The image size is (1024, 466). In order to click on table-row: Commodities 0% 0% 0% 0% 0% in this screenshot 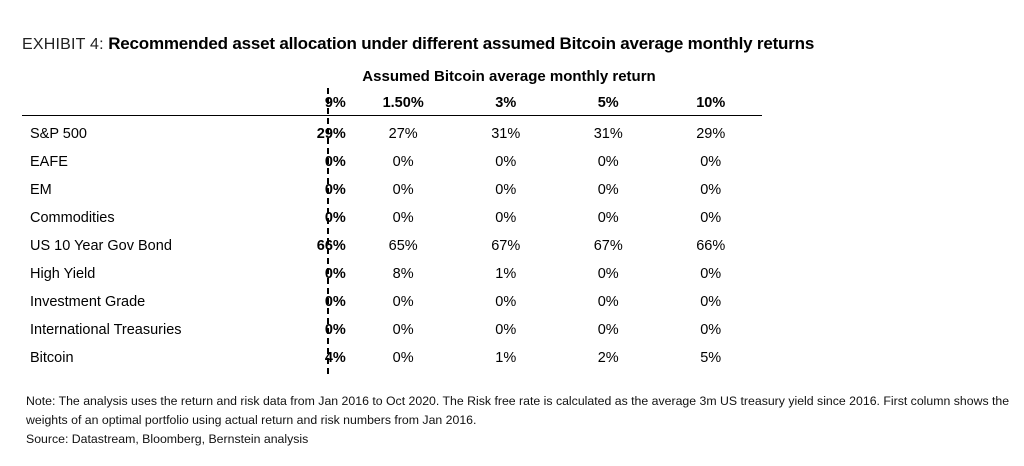, I will do `click(392, 218)`.